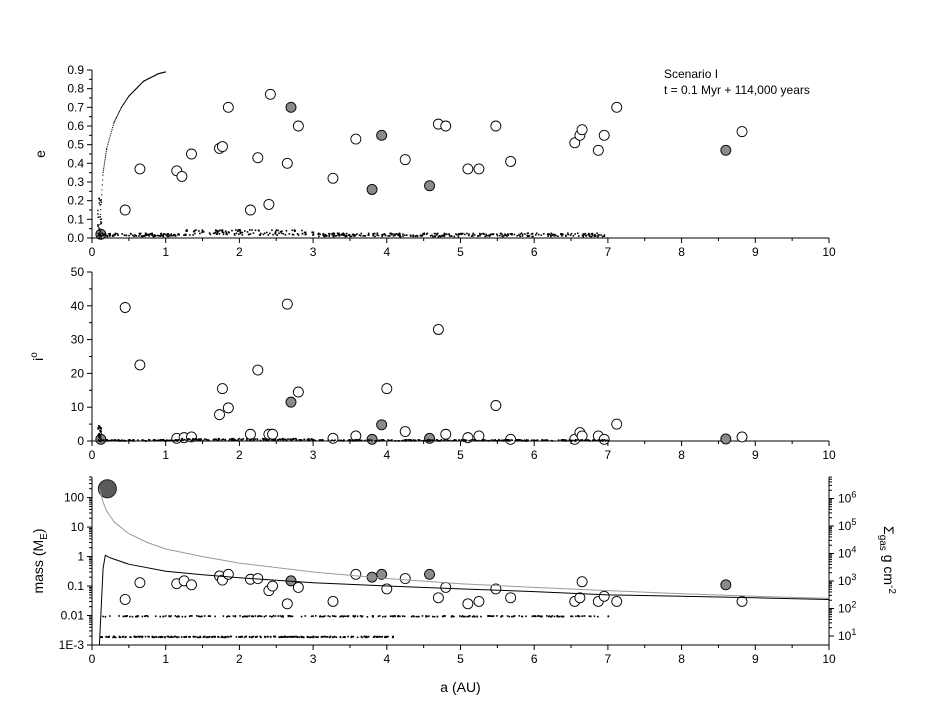 This screenshot has height=716, width=926. What do you see at coordinates (313, 455) in the screenshot?
I see `x-tick-label: 3` at bounding box center [313, 455].